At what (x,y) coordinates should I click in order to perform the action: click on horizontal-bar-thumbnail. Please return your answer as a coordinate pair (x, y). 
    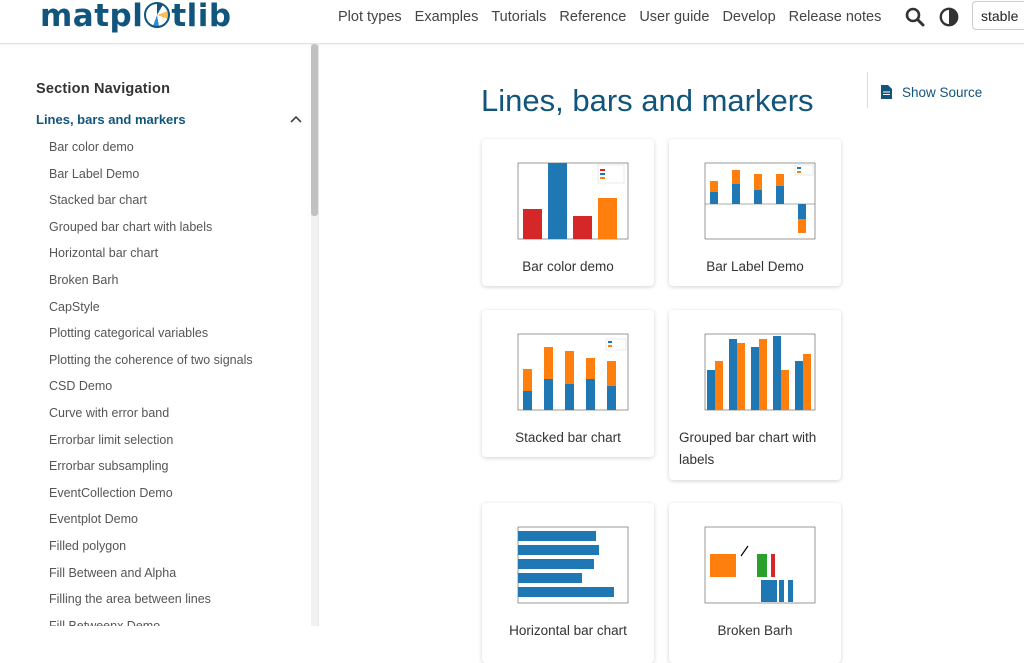
    Looking at the image, I should click on (573, 565).